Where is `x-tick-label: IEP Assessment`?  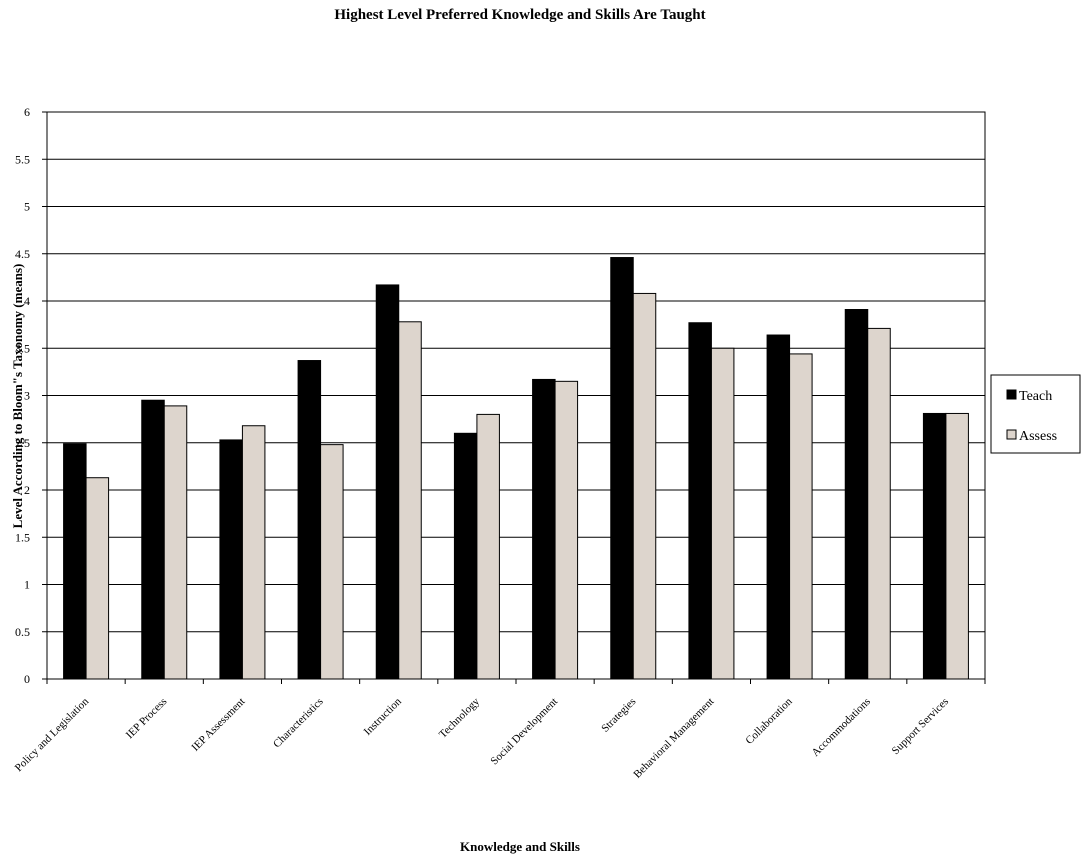
x-tick-label: IEP Assessment is located at coordinates (218, 725).